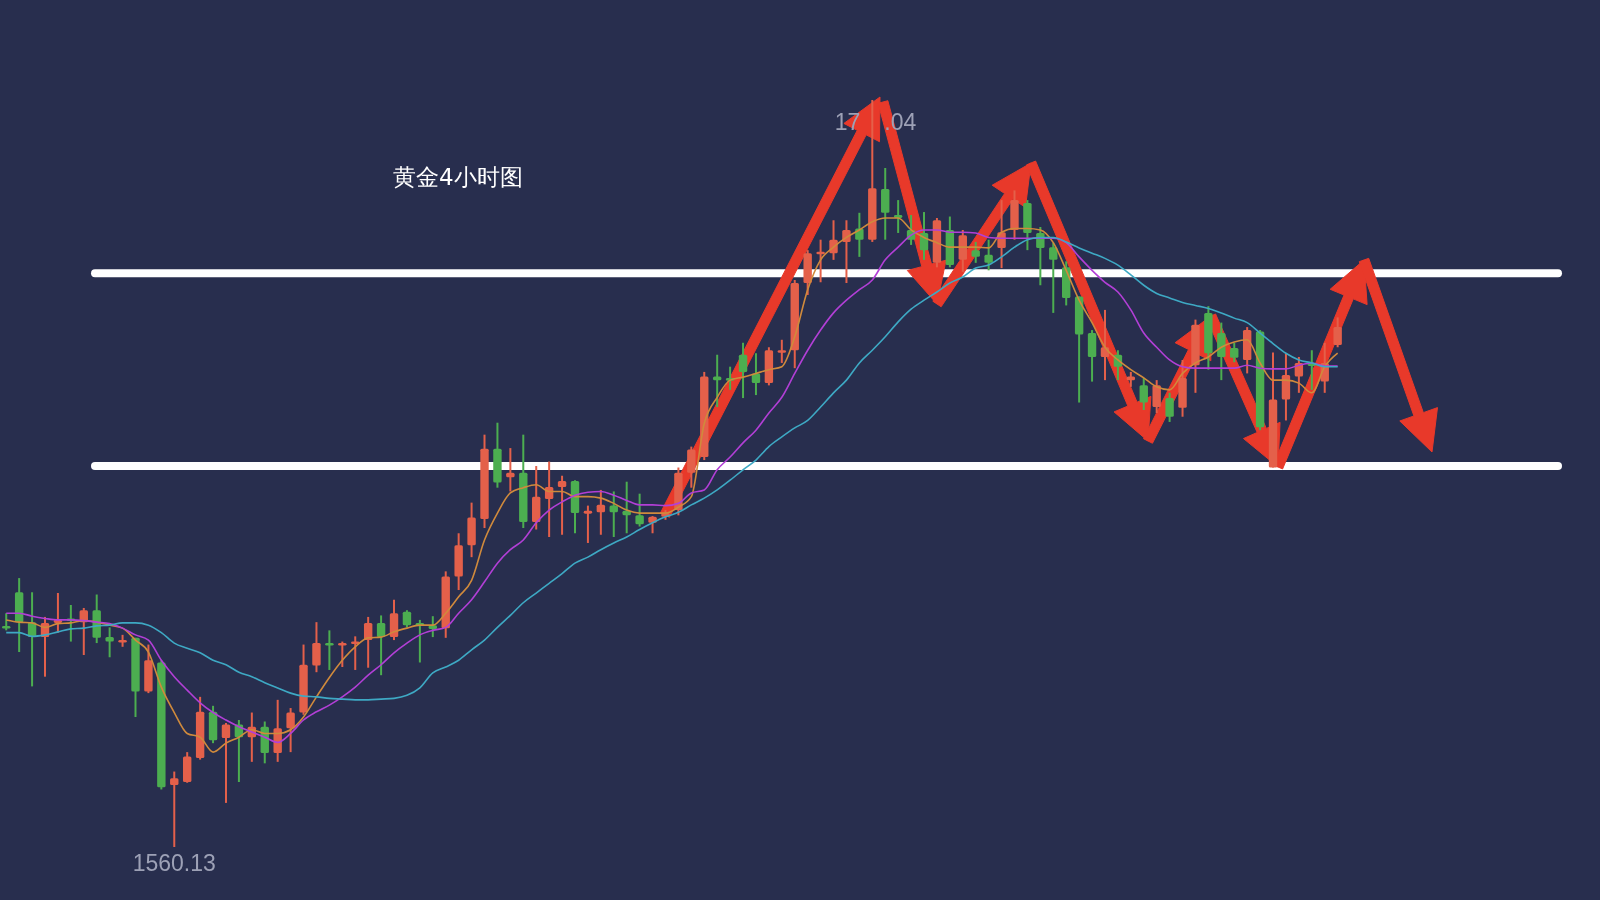 This screenshot has height=900, width=1600. What do you see at coordinates (174, 863) in the screenshot?
I see `text: 1560.13` at bounding box center [174, 863].